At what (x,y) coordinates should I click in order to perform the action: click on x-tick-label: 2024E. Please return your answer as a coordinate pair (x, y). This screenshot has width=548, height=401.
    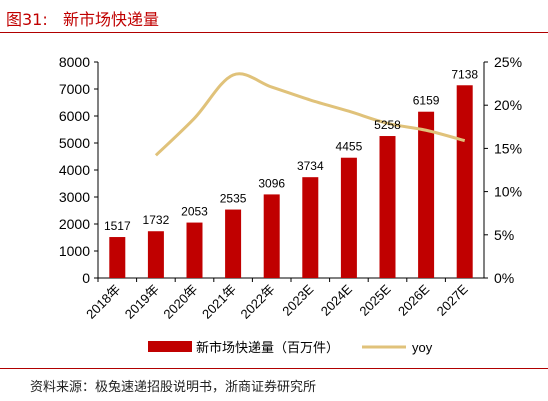
    Looking at the image, I should click on (336, 299).